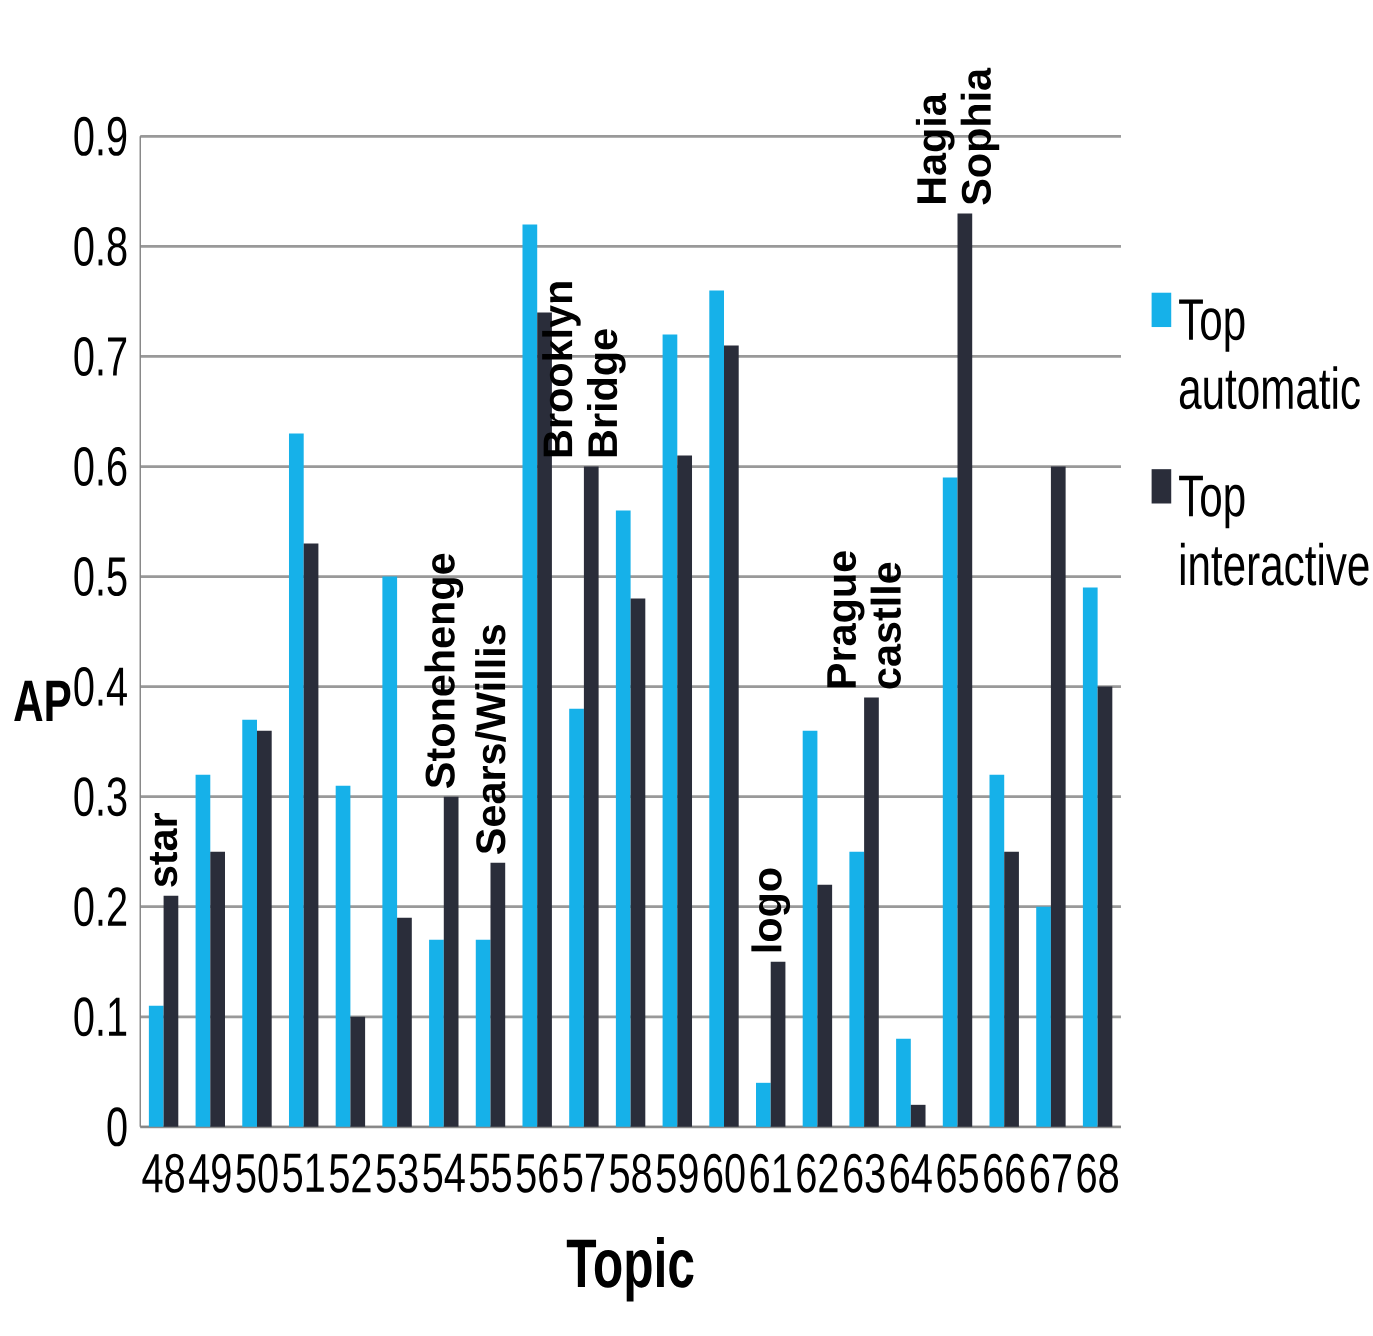 The width and height of the screenshot is (1373, 1336). Describe the element at coordinates (100, 797) in the screenshot. I see `y-tick-label: 0.3` at that location.